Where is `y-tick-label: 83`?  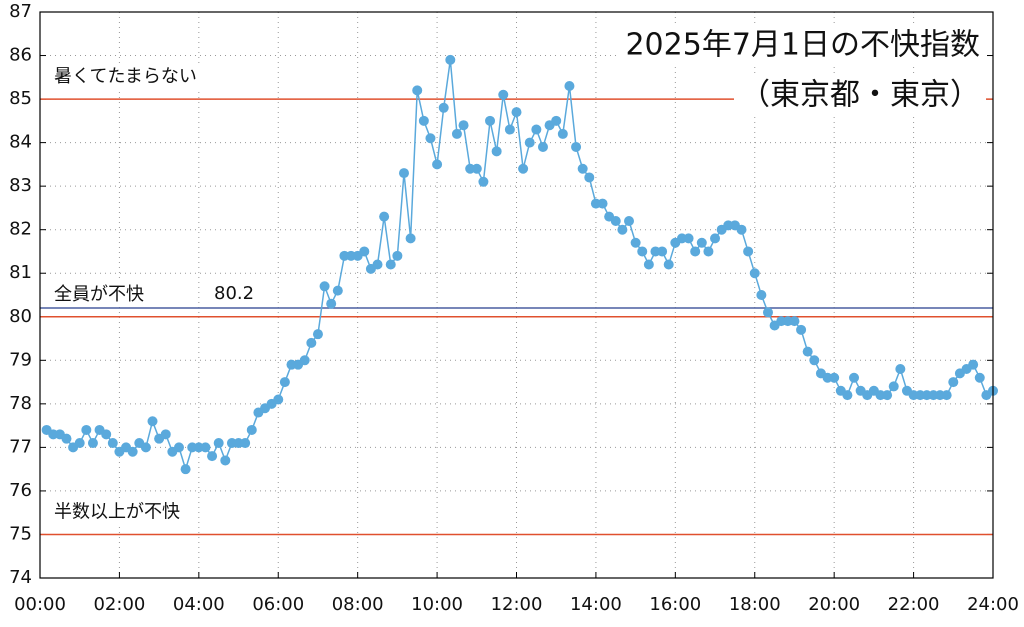
y-tick-label: 83 is located at coordinates (20, 185).